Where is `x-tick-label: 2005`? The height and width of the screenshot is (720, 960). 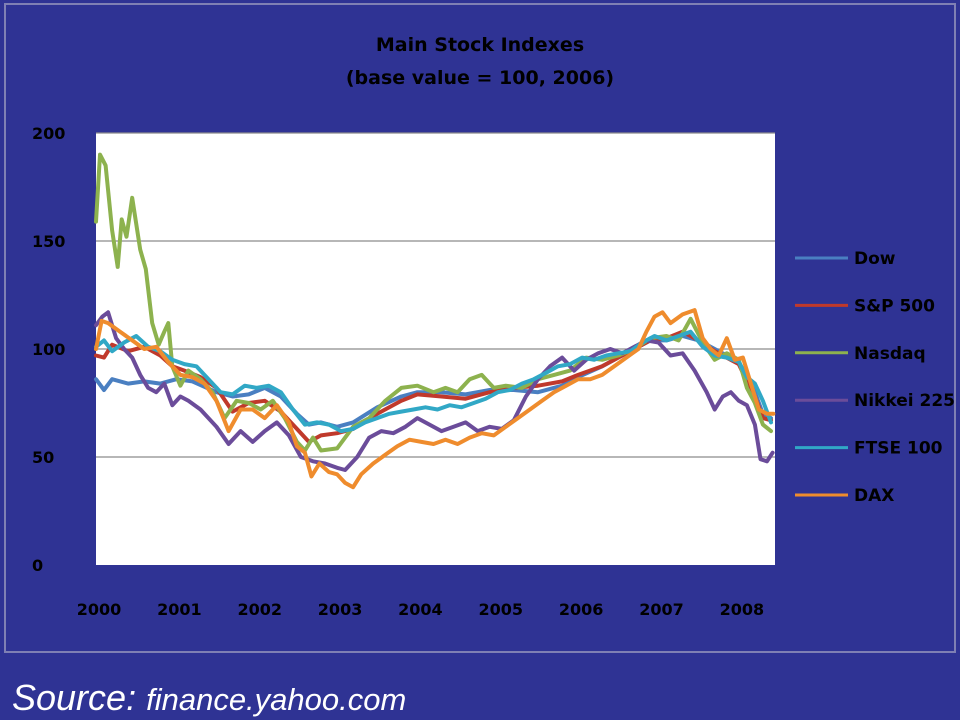
x-tick-label: 2005 is located at coordinates (501, 609).